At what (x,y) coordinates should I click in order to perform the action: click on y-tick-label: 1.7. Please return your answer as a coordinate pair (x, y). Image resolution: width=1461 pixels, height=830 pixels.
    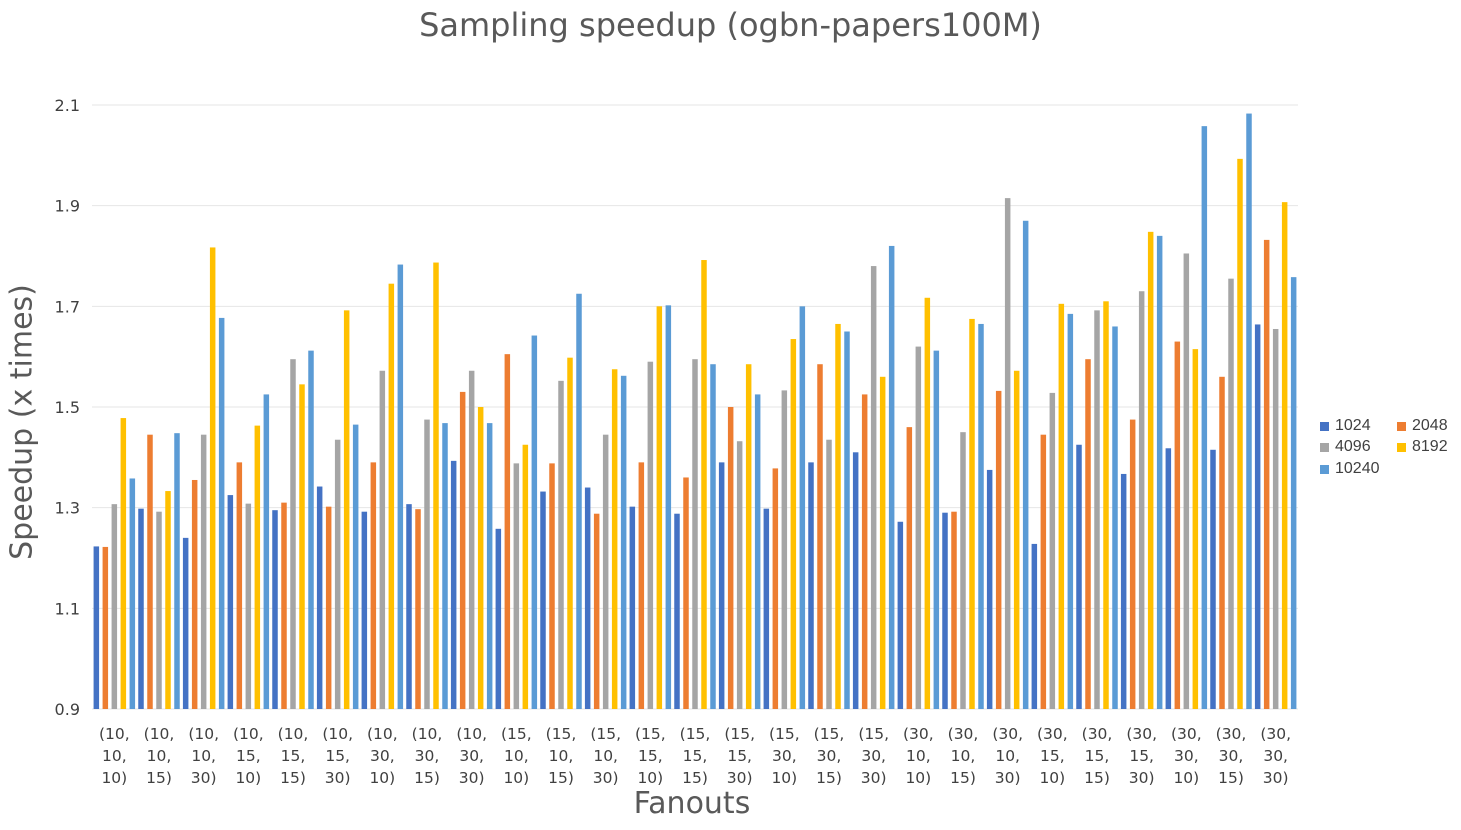
    Looking at the image, I should click on (67, 306).